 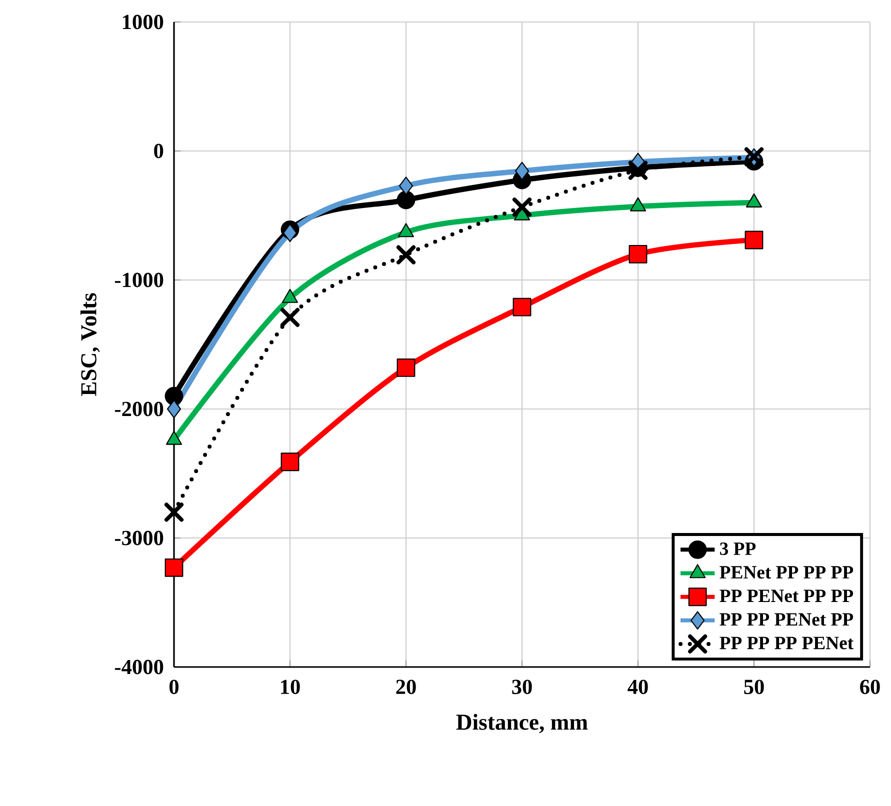 What do you see at coordinates (406, 687) in the screenshot?
I see `x-tick-label: 20` at bounding box center [406, 687].